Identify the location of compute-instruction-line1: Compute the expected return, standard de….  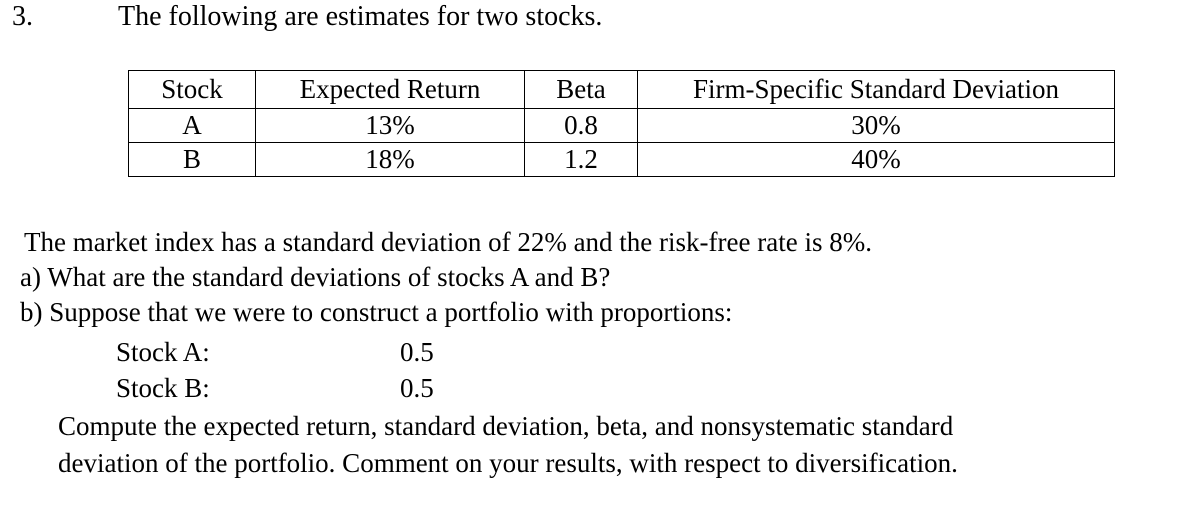
(506, 426).